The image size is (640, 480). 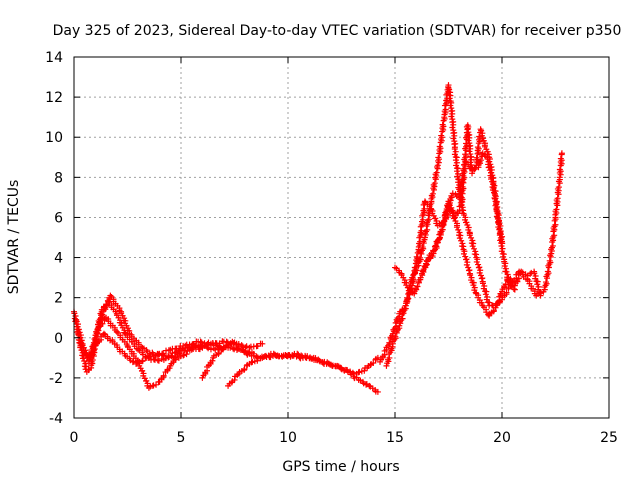 I want to click on x-tick-label: 20, so click(x=502, y=438).